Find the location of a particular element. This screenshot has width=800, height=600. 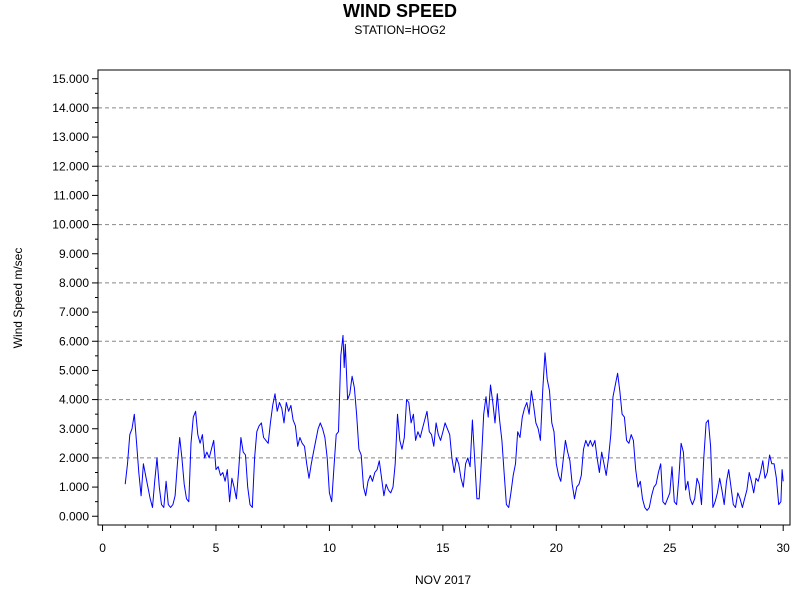

x-tick-label: 20 is located at coordinates (557, 548).